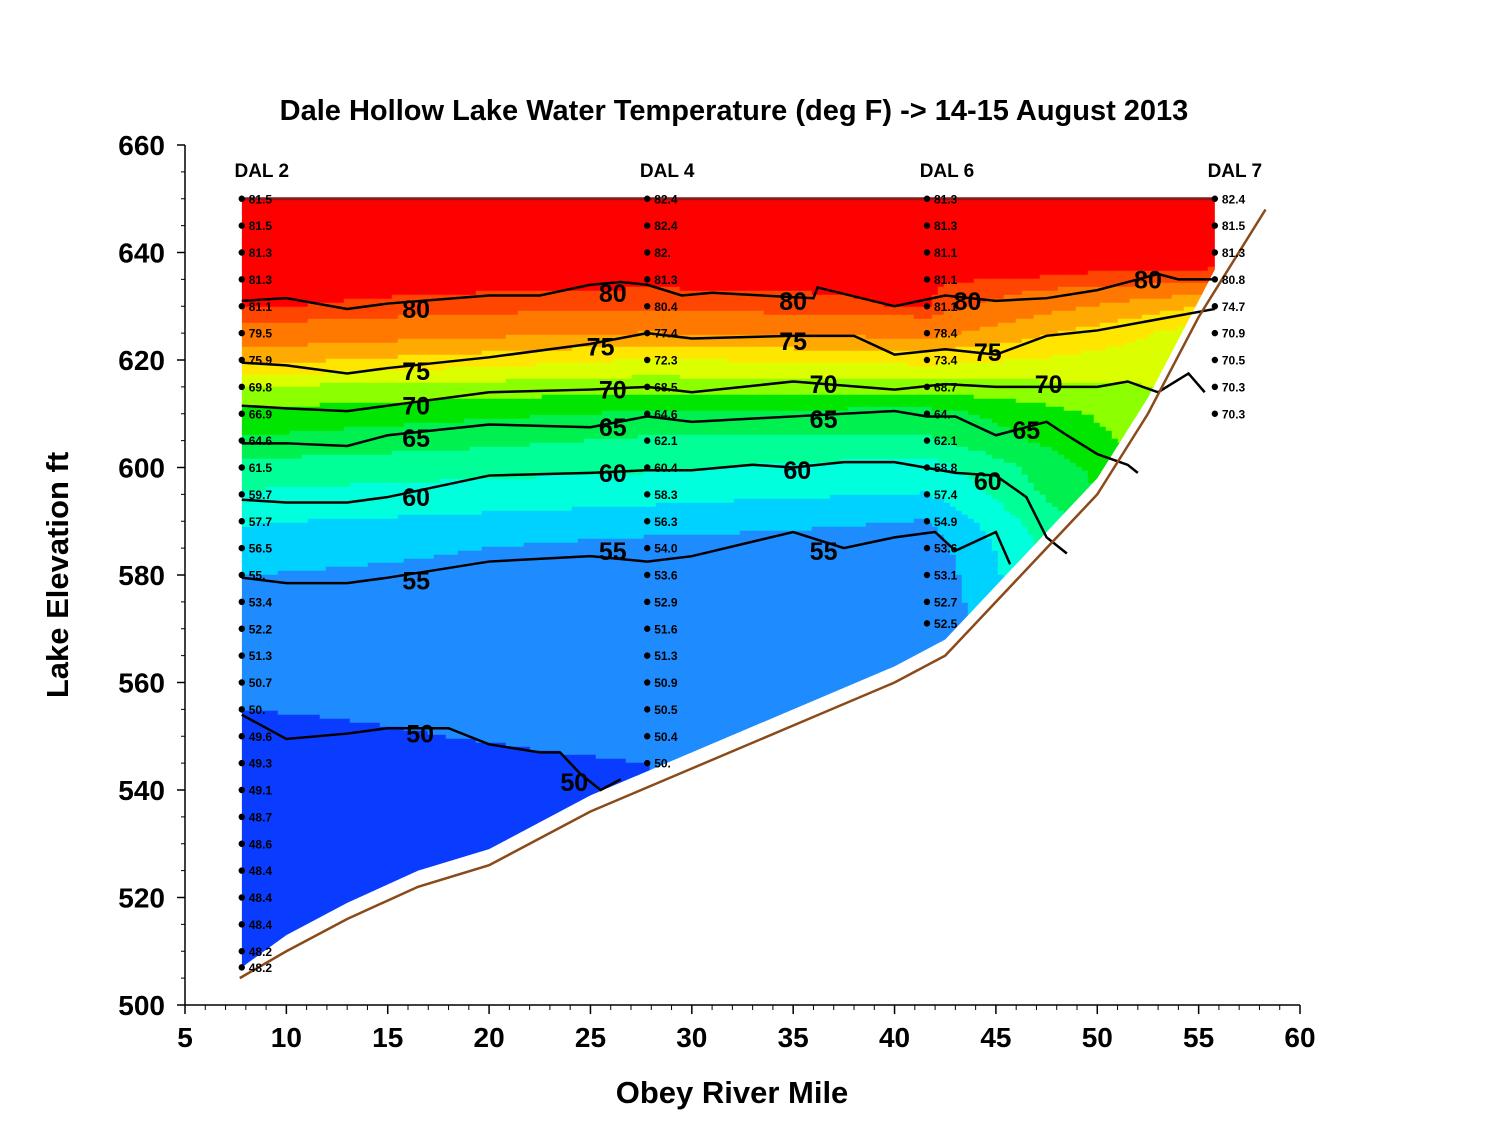 The height and width of the screenshot is (1148, 1487). I want to click on contour-label-70: 70, so click(613, 391).